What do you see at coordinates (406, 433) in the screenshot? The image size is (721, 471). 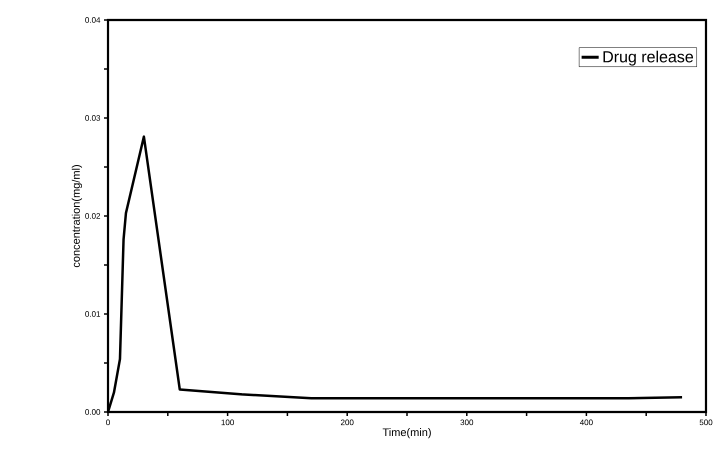 I see `x-axis-title: Time(min)` at bounding box center [406, 433].